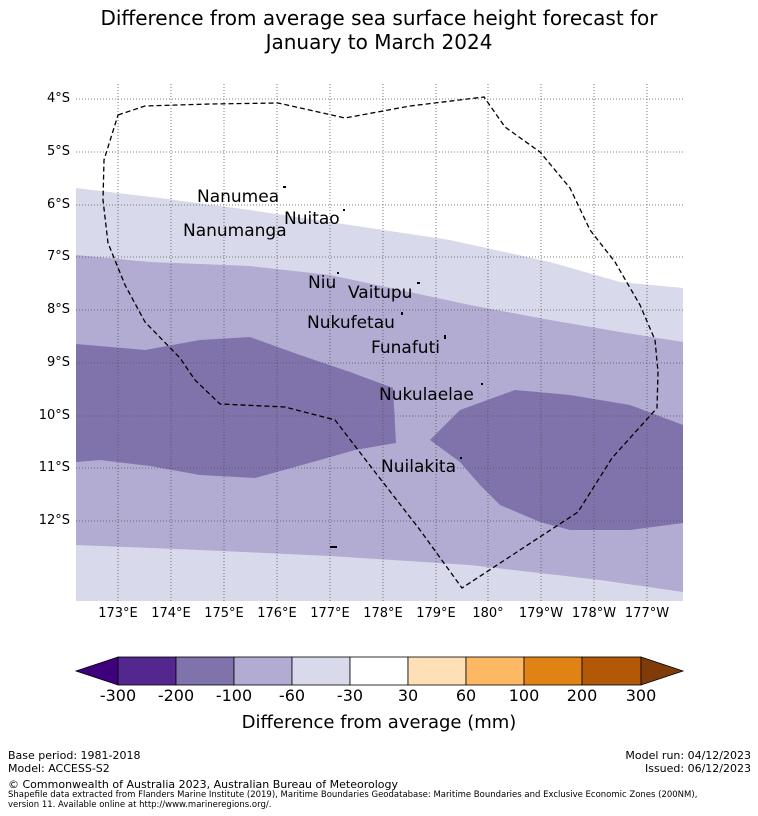 The height and width of the screenshot is (816, 758). Describe the element at coordinates (350, 695) in the screenshot. I see `colorbar-tick-minus30: -30` at that location.